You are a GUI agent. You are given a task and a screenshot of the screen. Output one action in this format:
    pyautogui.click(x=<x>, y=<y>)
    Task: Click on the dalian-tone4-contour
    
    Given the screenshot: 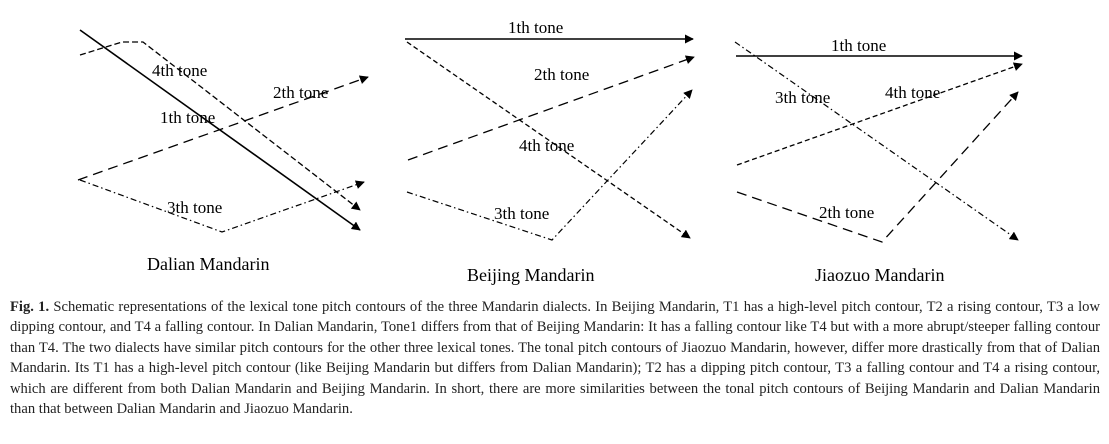 What is the action you would take?
    pyautogui.click(x=220, y=126)
    